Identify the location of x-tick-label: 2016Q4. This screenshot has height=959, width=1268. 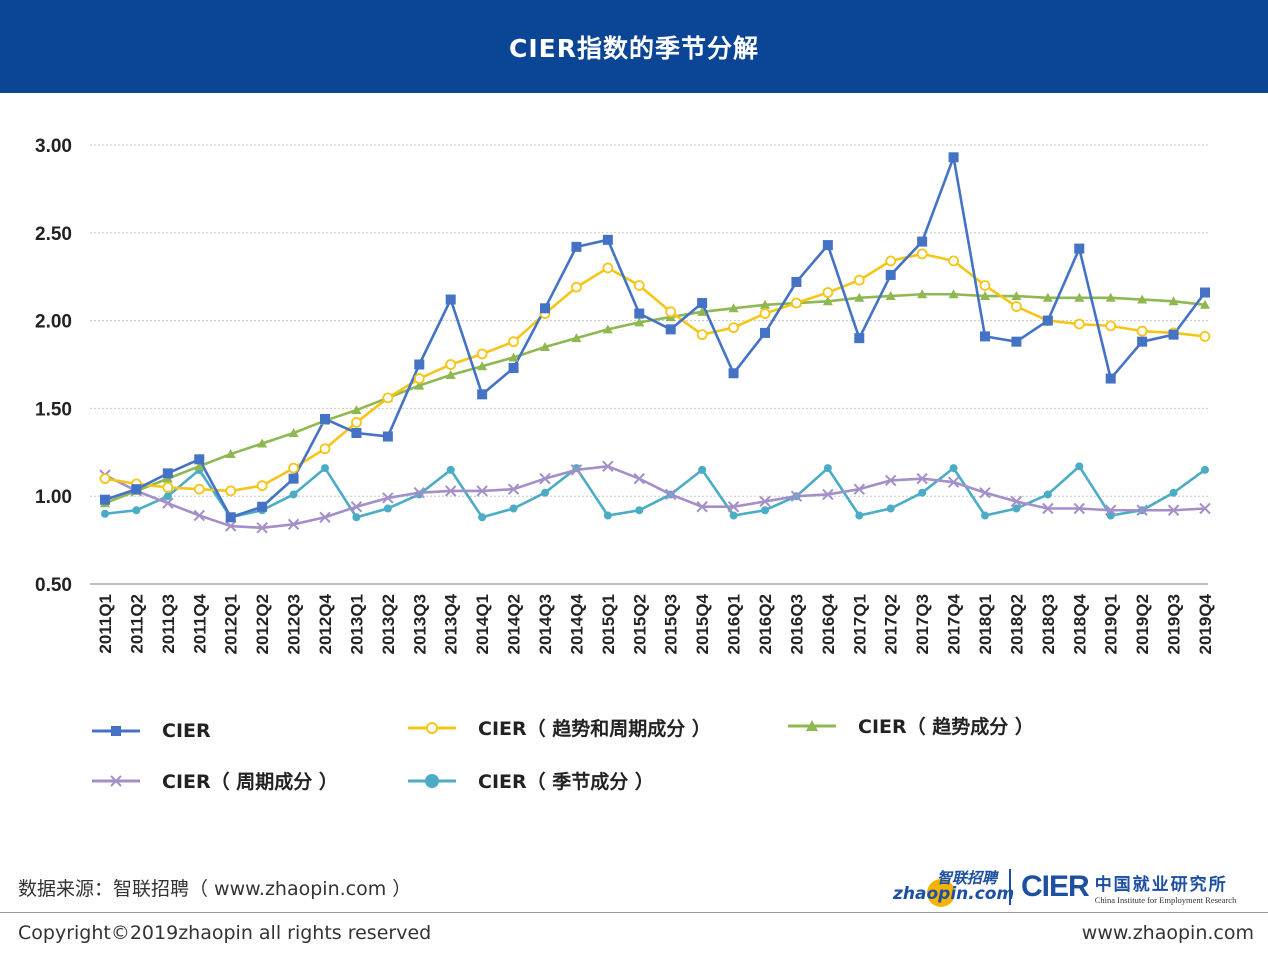
(828, 623).